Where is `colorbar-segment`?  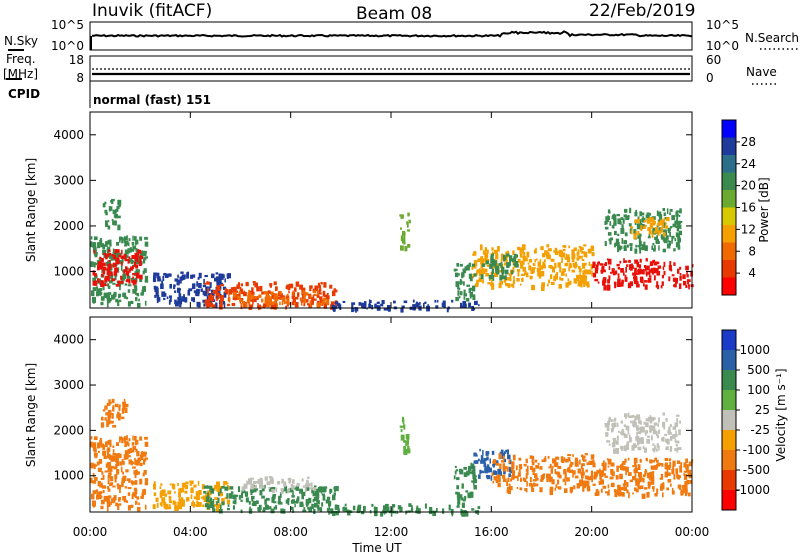
colorbar-segment is located at coordinates (729, 251).